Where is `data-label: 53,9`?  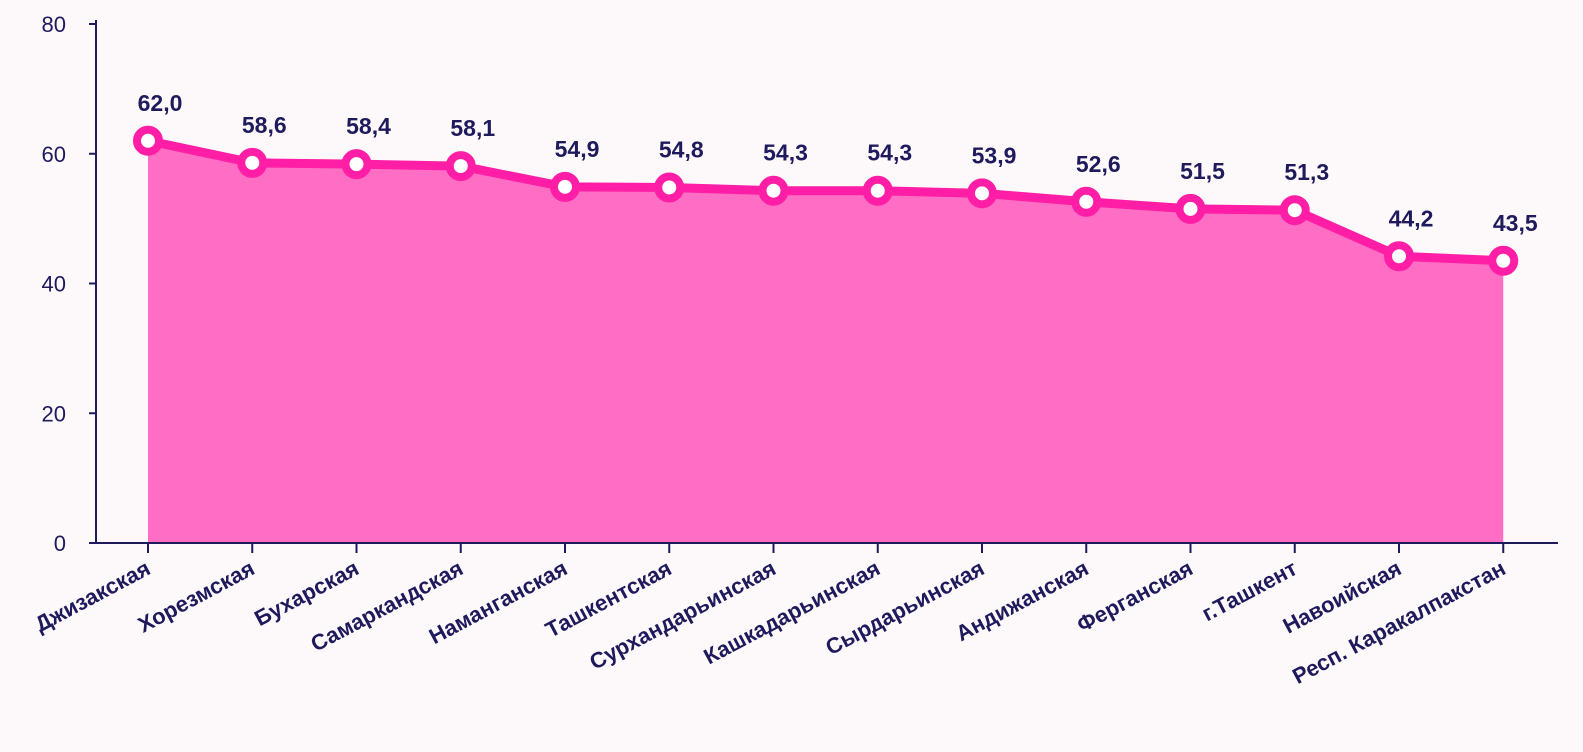 data-label: 53,9 is located at coordinates (994, 155).